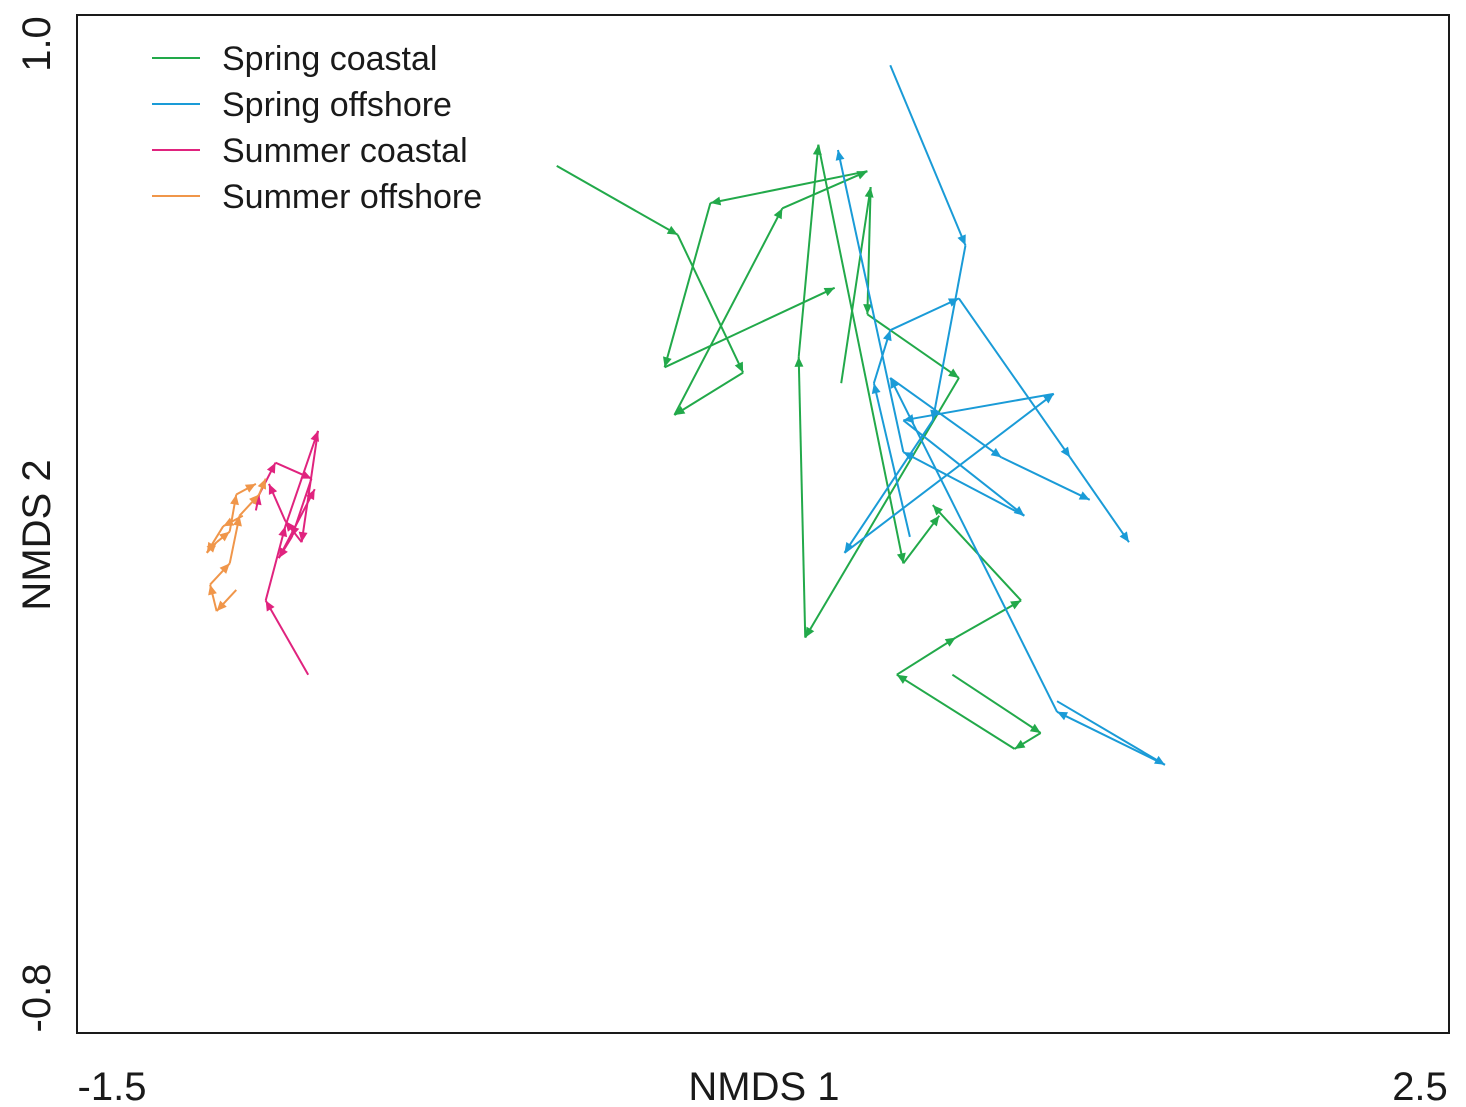  What do you see at coordinates (1420, 1086) in the screenshot?
I see `x-tick-max: 2.5` at bounding box center [1420, 1086].